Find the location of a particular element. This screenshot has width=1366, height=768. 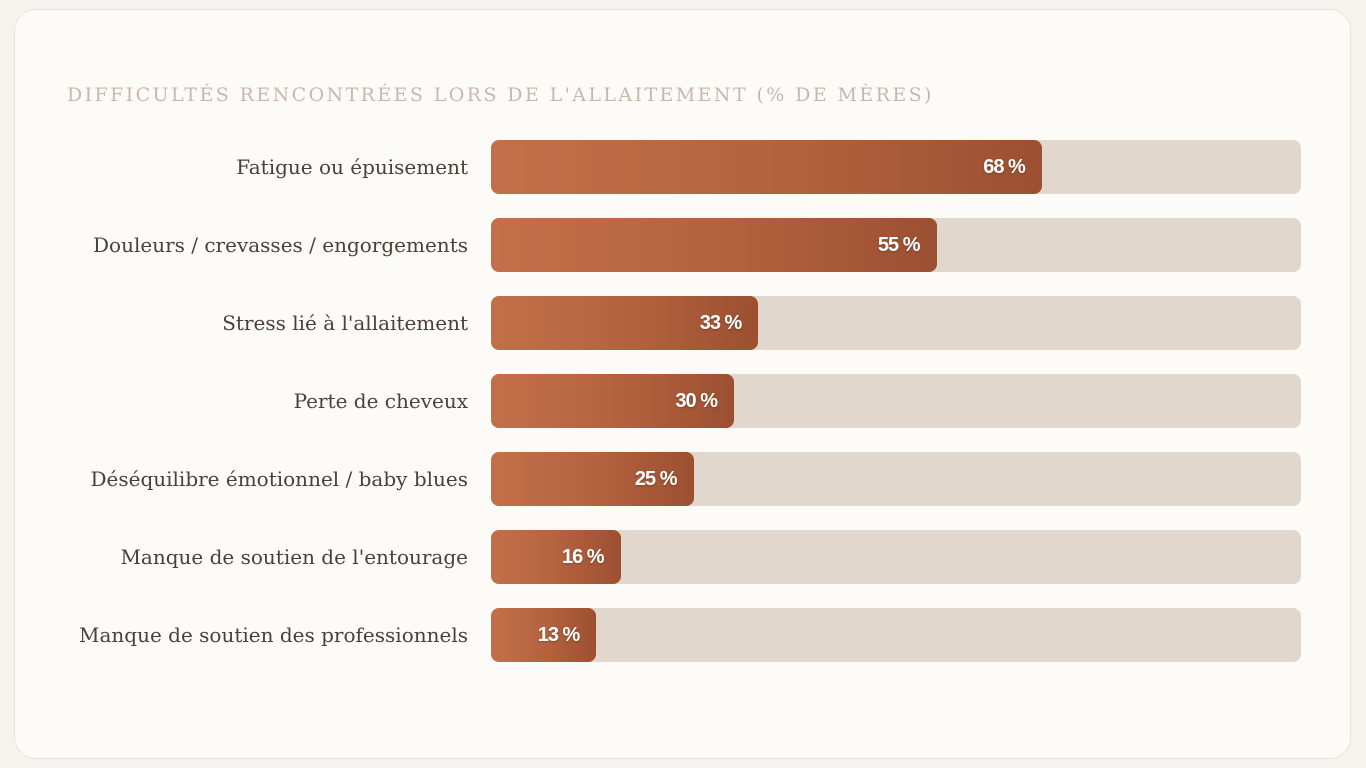

bar-track: 30 % is located at coordinates (896, 401).